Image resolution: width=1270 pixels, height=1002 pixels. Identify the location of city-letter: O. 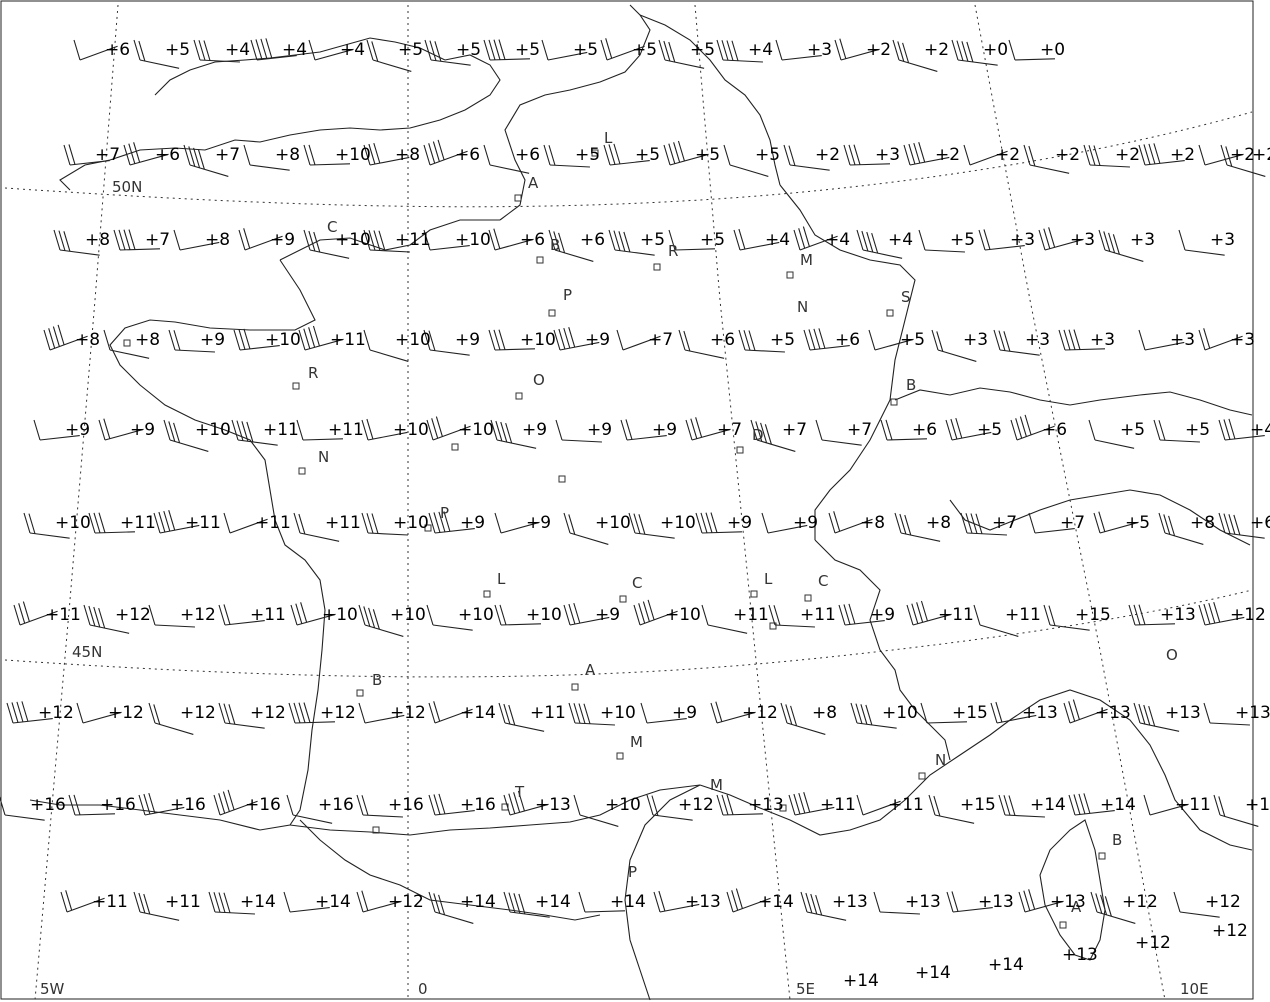
(1172, 655).